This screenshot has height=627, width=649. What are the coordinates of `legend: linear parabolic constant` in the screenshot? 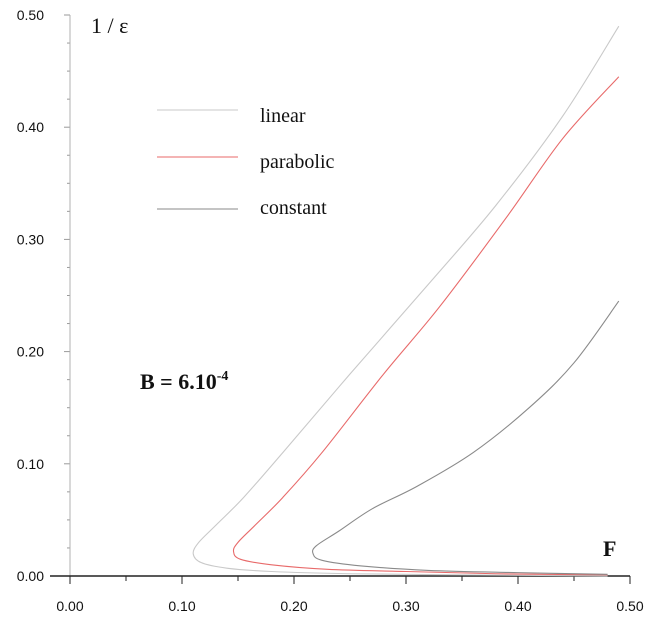 It's located at (246, 162).